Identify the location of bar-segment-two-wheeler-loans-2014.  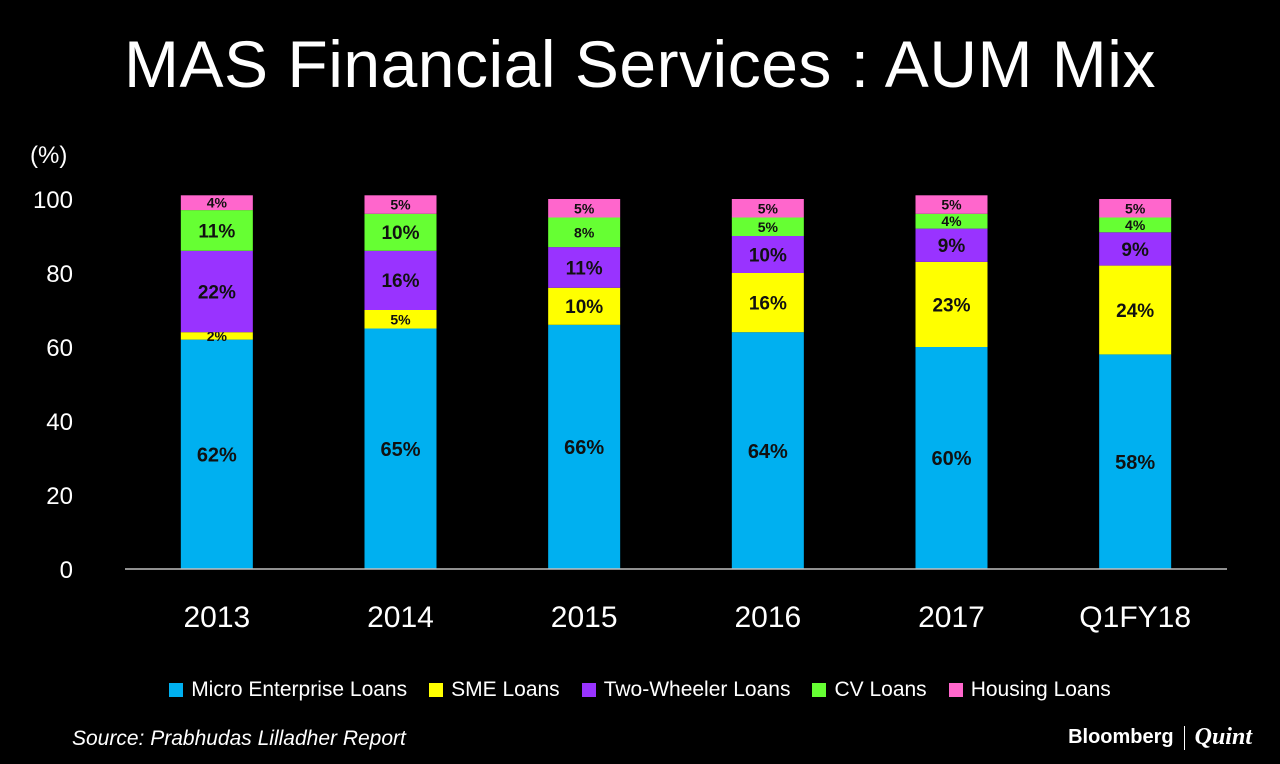
(400, 280).